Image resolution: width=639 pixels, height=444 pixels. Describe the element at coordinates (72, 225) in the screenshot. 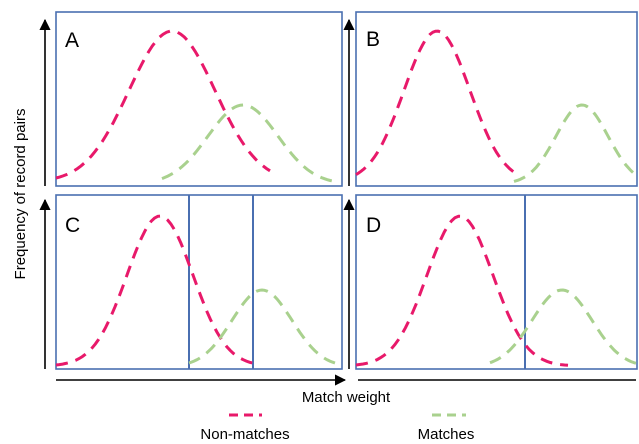

I see `panel-c-label: C` at that location.